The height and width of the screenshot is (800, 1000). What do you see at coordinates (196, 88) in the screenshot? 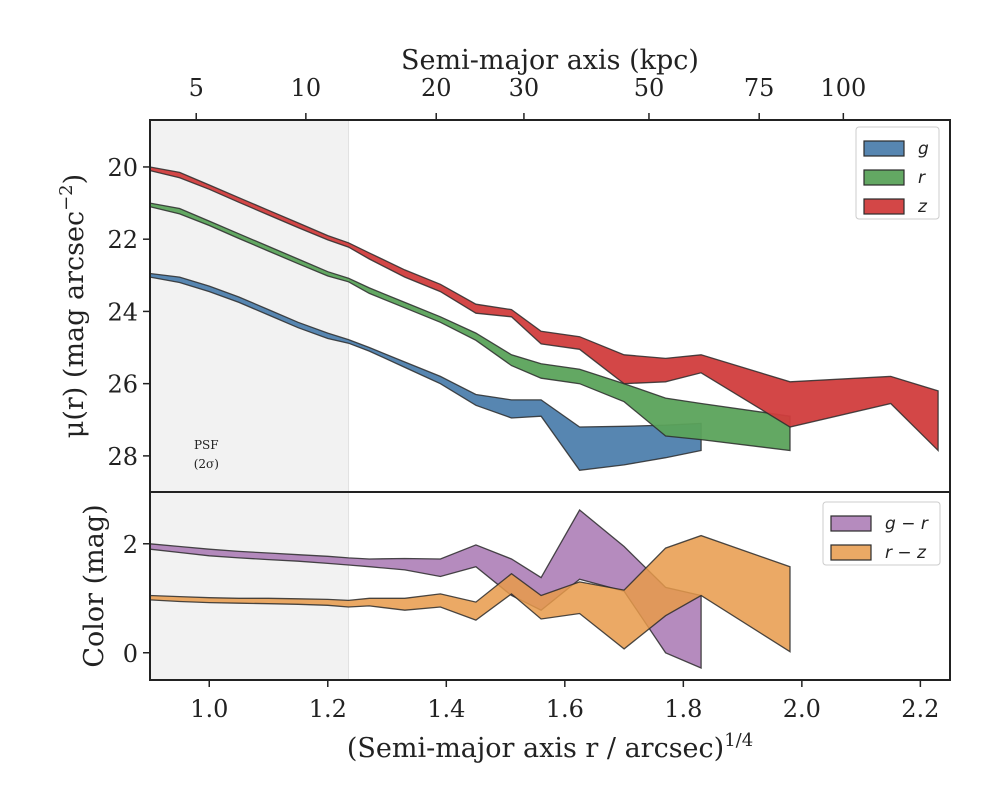
I see `top-xtick-label-0: 5` at bounding box center [196, 88].